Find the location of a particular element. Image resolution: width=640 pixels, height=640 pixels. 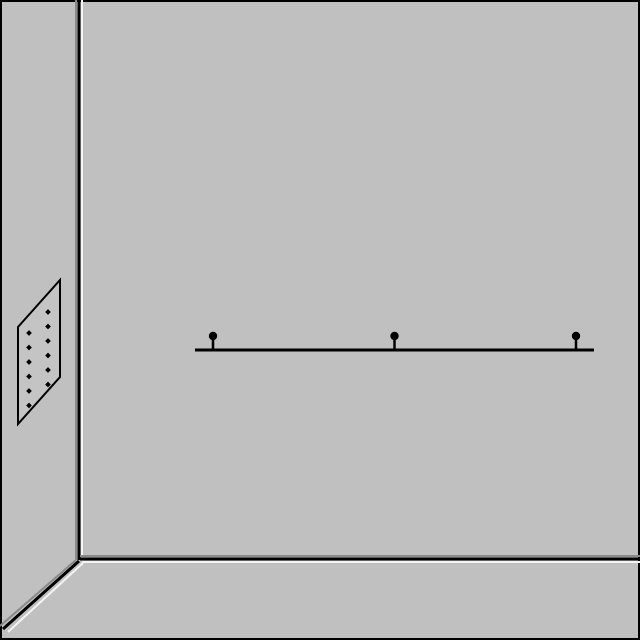

wall-vent is located at coordinates (39, 352).